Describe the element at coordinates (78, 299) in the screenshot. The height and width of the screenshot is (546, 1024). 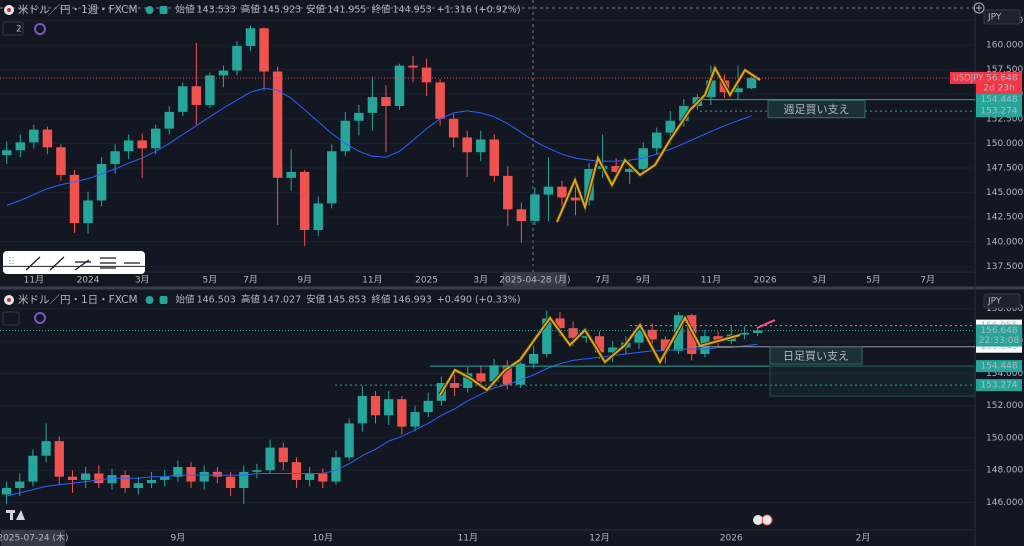
I see `symbol-title: 米ドル／円・1日・FXCM` at that location.